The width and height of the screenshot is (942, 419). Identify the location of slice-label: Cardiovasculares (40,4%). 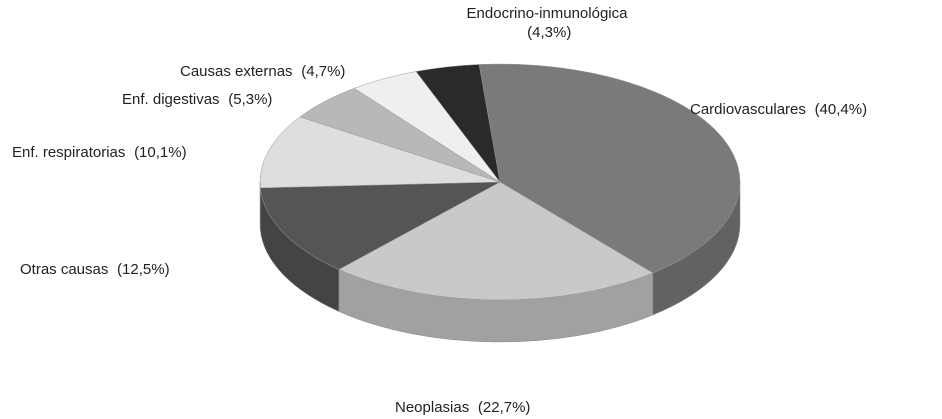
(778, 109).